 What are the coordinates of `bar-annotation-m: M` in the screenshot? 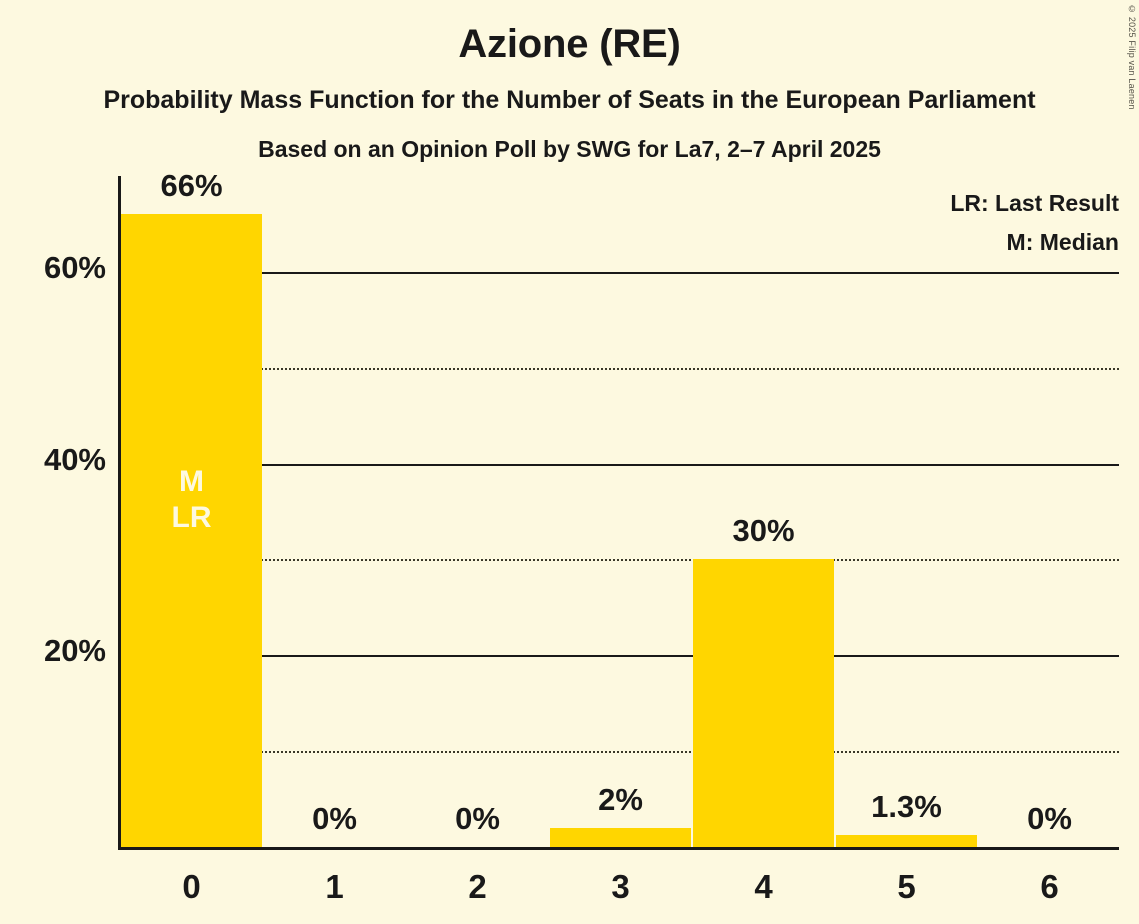 It's located at (191, 482).